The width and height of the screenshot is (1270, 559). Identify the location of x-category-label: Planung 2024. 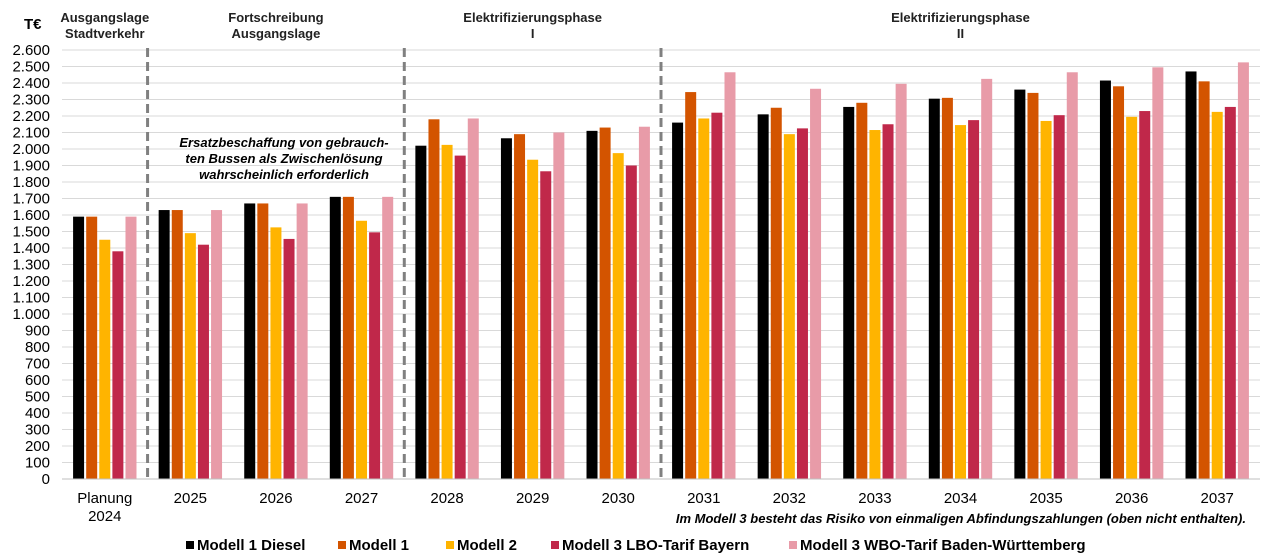
(104, 507).